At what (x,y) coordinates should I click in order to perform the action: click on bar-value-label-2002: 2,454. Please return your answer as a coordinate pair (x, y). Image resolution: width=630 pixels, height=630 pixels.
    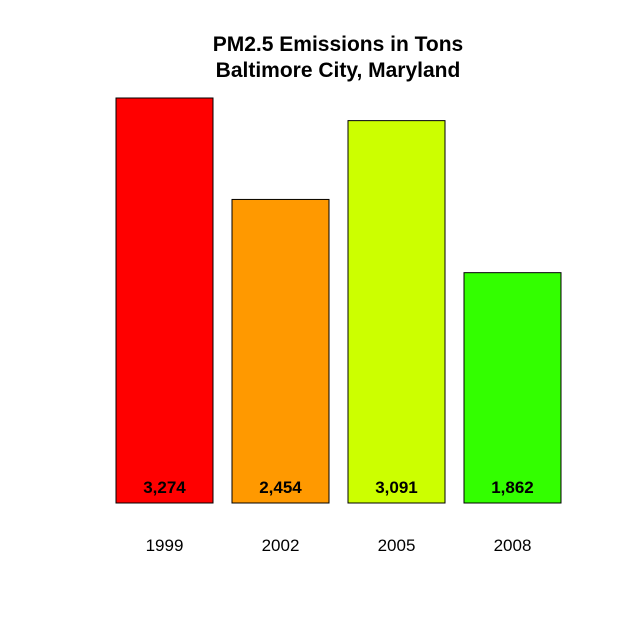
    Looking at the image, I should click on (280, 487).